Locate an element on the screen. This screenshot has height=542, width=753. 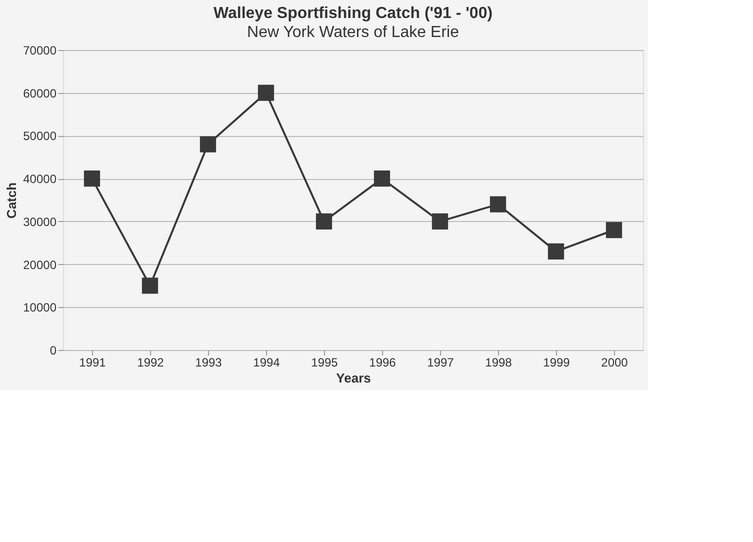
y-tick-label: 70000 is located at coordinates (40, 51).